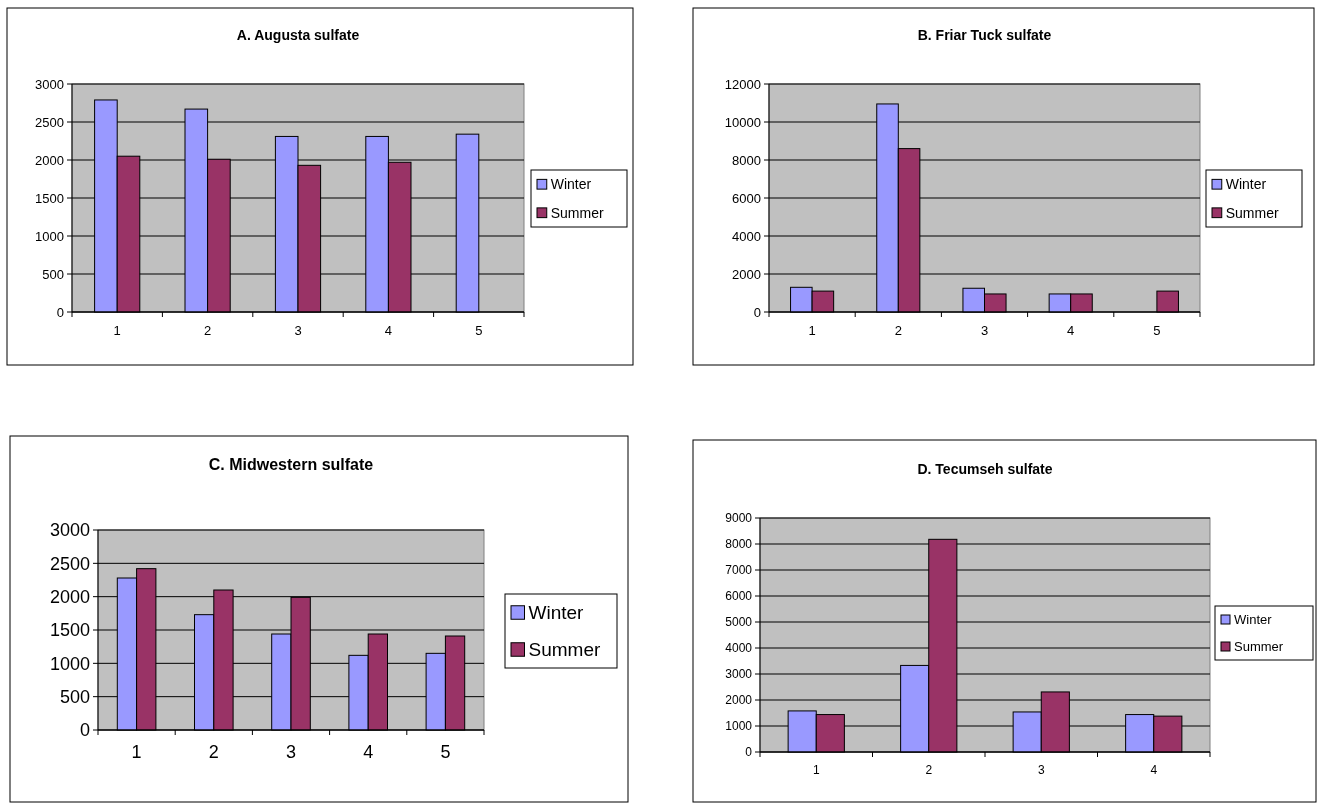  I want to click on y-tick-label: 12000, so click(742, 84).